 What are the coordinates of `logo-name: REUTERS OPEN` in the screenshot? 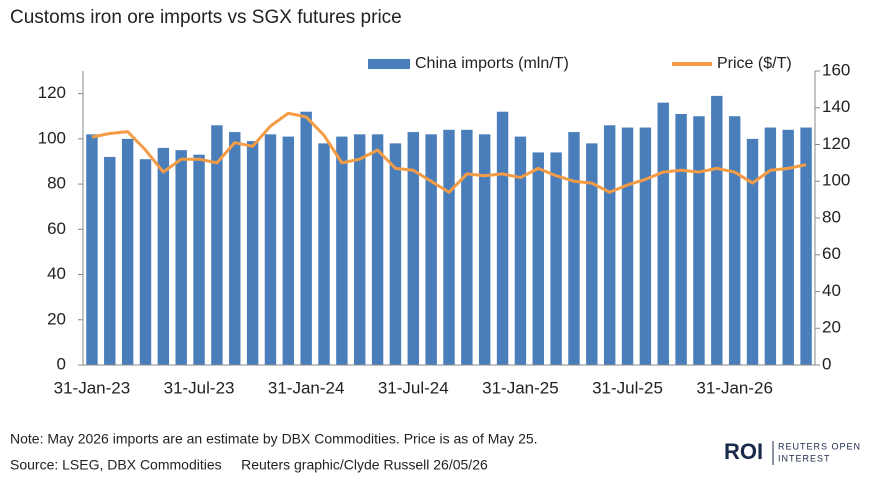 It's located at (819, 446).